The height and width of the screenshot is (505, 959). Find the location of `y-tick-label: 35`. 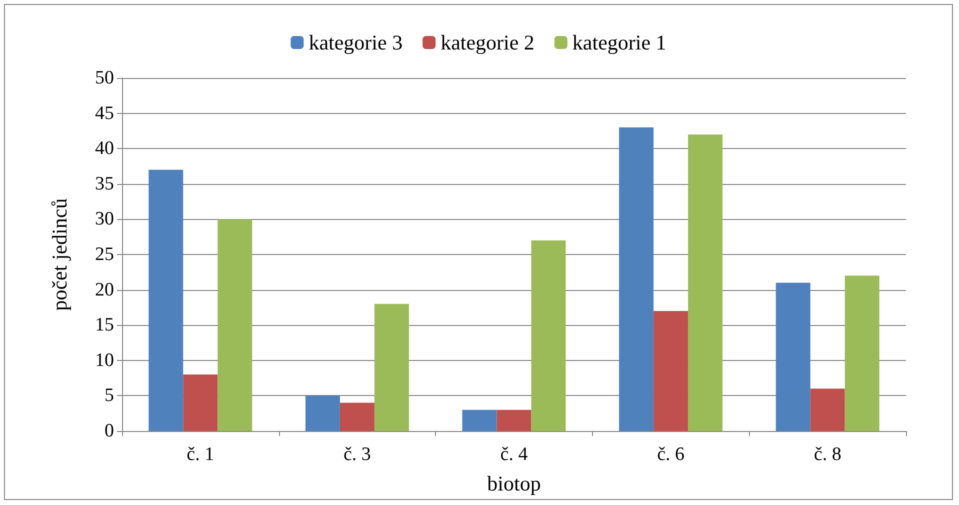

y-tick-label: 35 is located at coordinates (104, 183).